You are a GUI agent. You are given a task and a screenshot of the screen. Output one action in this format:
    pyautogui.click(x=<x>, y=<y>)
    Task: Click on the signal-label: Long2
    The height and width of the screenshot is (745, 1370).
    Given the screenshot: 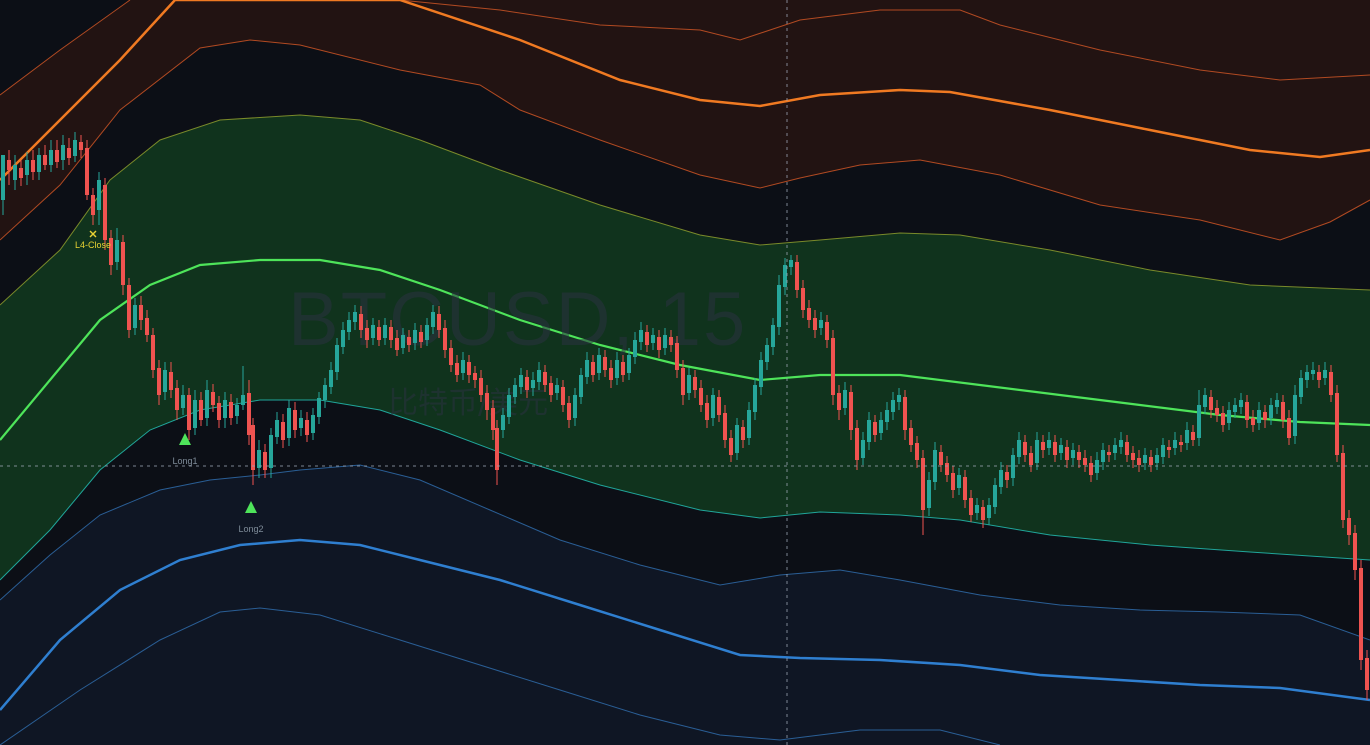 What is the action you would take?
    pyautogui.click(x=250, y=529)
    